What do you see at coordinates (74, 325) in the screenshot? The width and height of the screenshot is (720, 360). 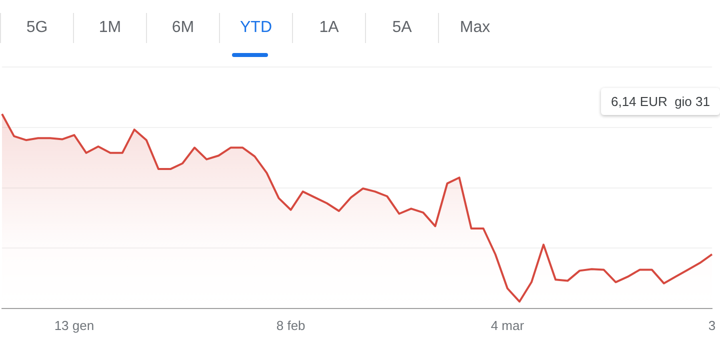 I see `x-tick-label: 13 gen` at bounding box center [74, 325].